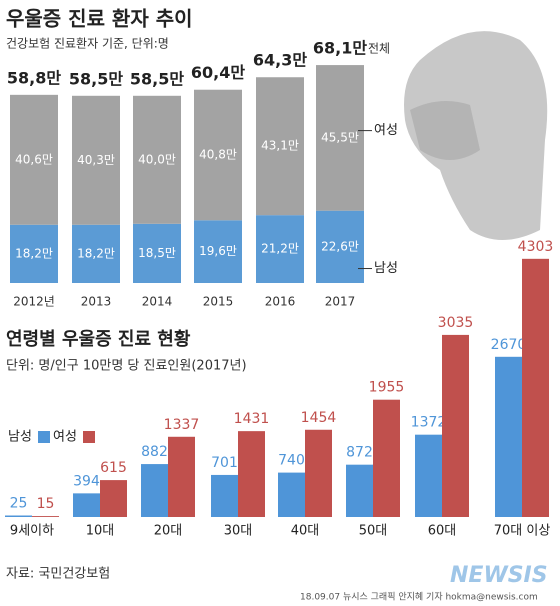  What do you see at coordinates (65, 437) in the screenshot?
I see `legend-label: 여성` at bounding box center [65, 437].